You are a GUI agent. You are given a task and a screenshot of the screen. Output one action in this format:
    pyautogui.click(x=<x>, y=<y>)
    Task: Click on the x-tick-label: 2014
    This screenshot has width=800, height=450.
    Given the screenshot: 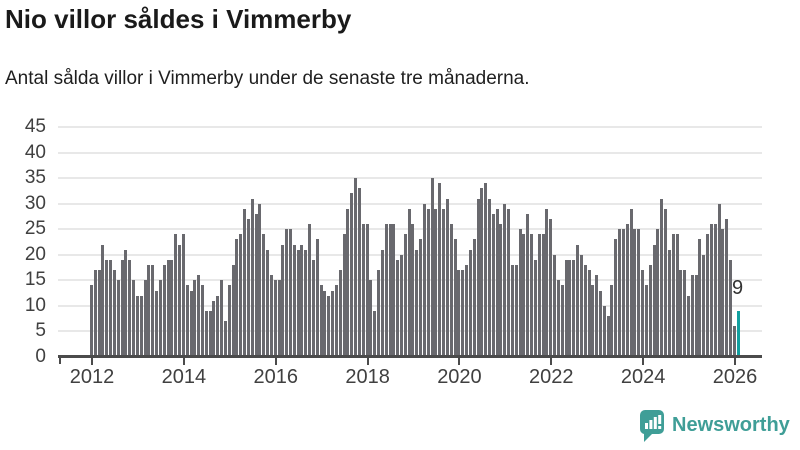 What is the action you would take?
    pyautogui.click(x=184, y=377)
    